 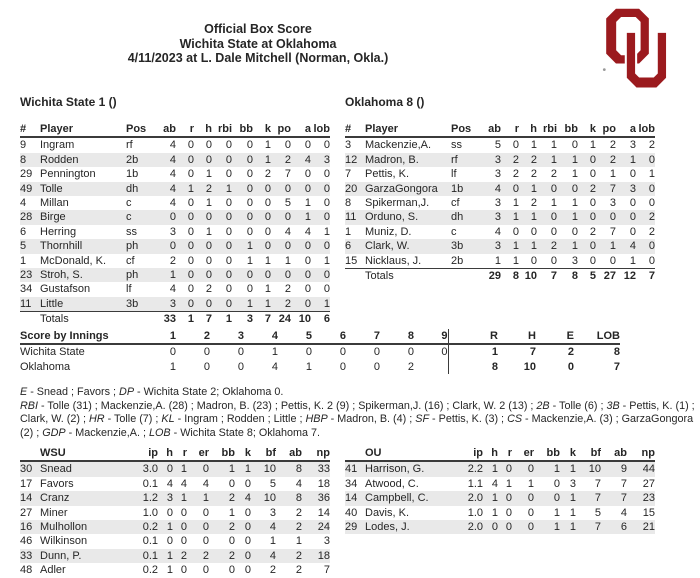 I want to click on player-number: 29, so click(x=26, y=174).